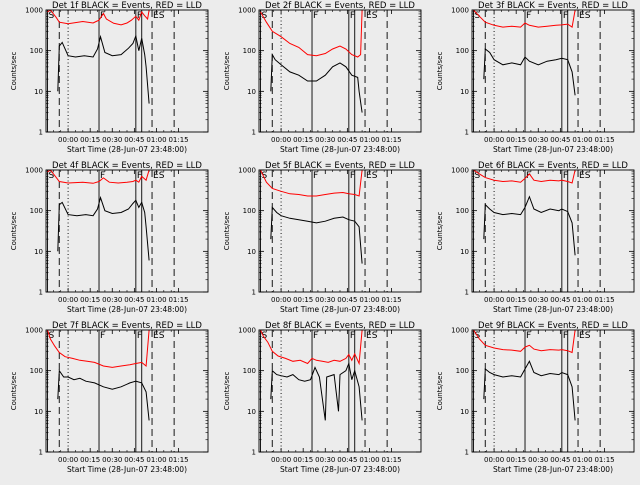 The image size is (640, 485). Describe the element at coordinates (340, 326) in the screenshot. I see `chart-title: Det 8f BLACK = Events, RED = LLD` at that location.